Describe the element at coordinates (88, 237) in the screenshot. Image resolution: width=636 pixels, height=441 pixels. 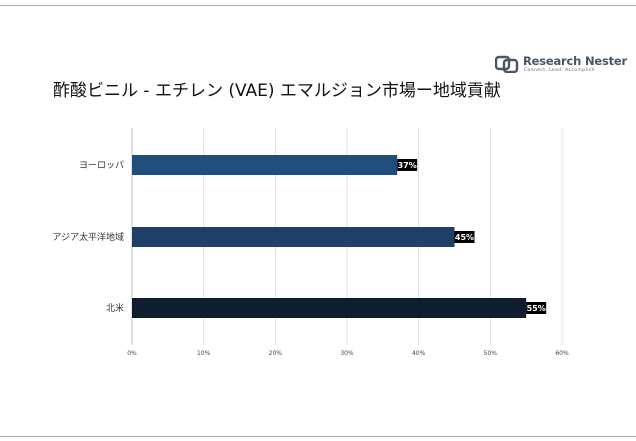
I see `category-label: アジア太平洋地域` at that location.